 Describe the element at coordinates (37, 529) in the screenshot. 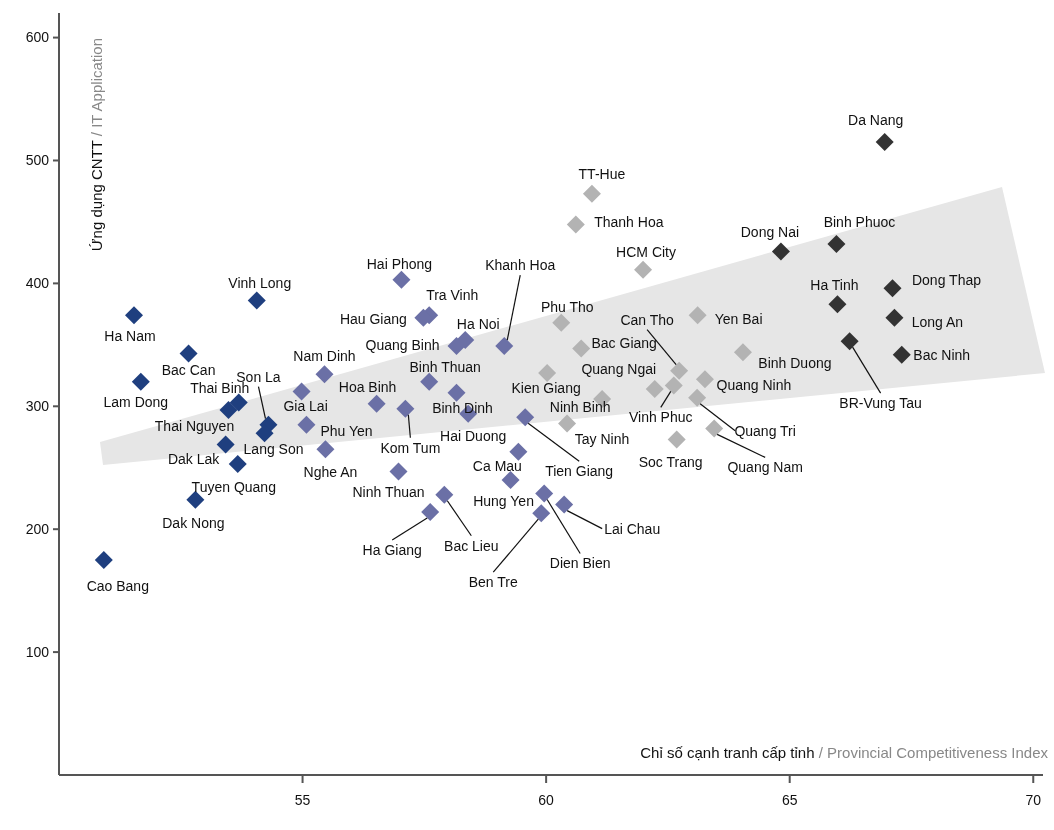

I see `y-tick-label: 200` at that location.